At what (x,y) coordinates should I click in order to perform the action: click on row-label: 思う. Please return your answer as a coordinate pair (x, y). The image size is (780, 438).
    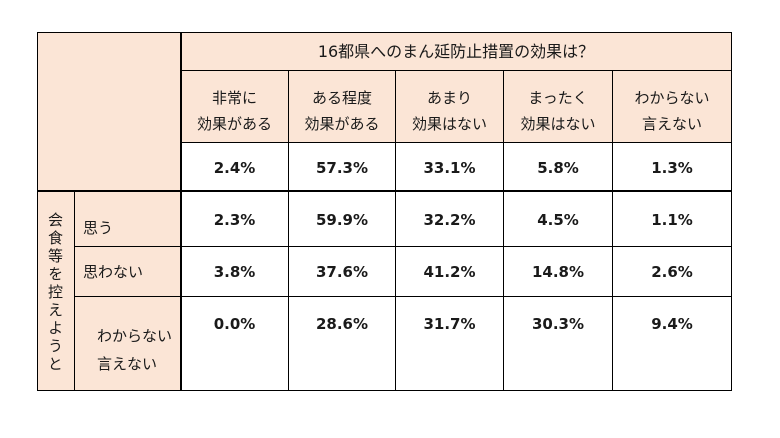
    Looking at the image, I should click on (98, 228).